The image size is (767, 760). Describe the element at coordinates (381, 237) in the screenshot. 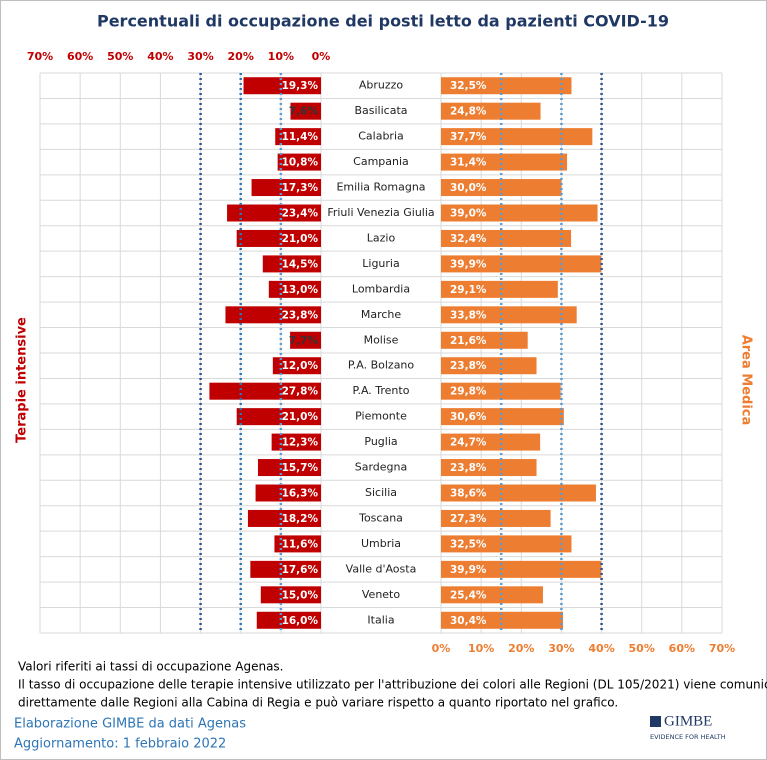

I see `category-label: Lazio` at that location.